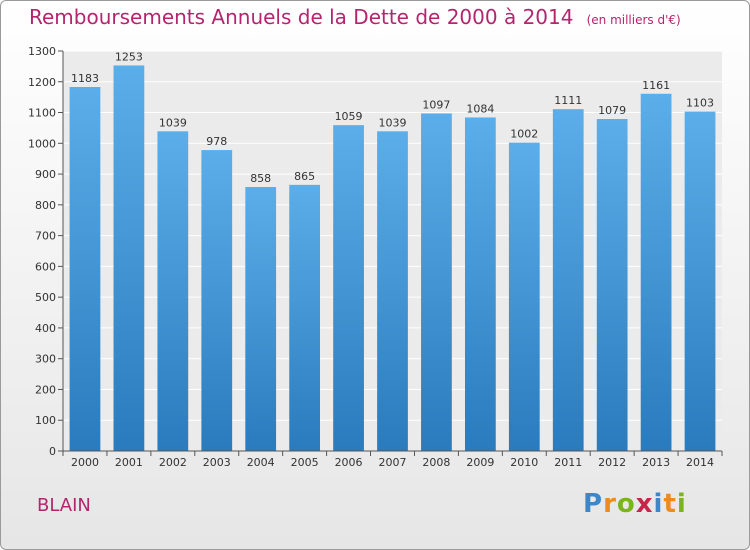 This screenshot has height=550, width=750. Describe the element at coordinates (626, 504) in the screenshot. I see `logo-letter: o` at that location.